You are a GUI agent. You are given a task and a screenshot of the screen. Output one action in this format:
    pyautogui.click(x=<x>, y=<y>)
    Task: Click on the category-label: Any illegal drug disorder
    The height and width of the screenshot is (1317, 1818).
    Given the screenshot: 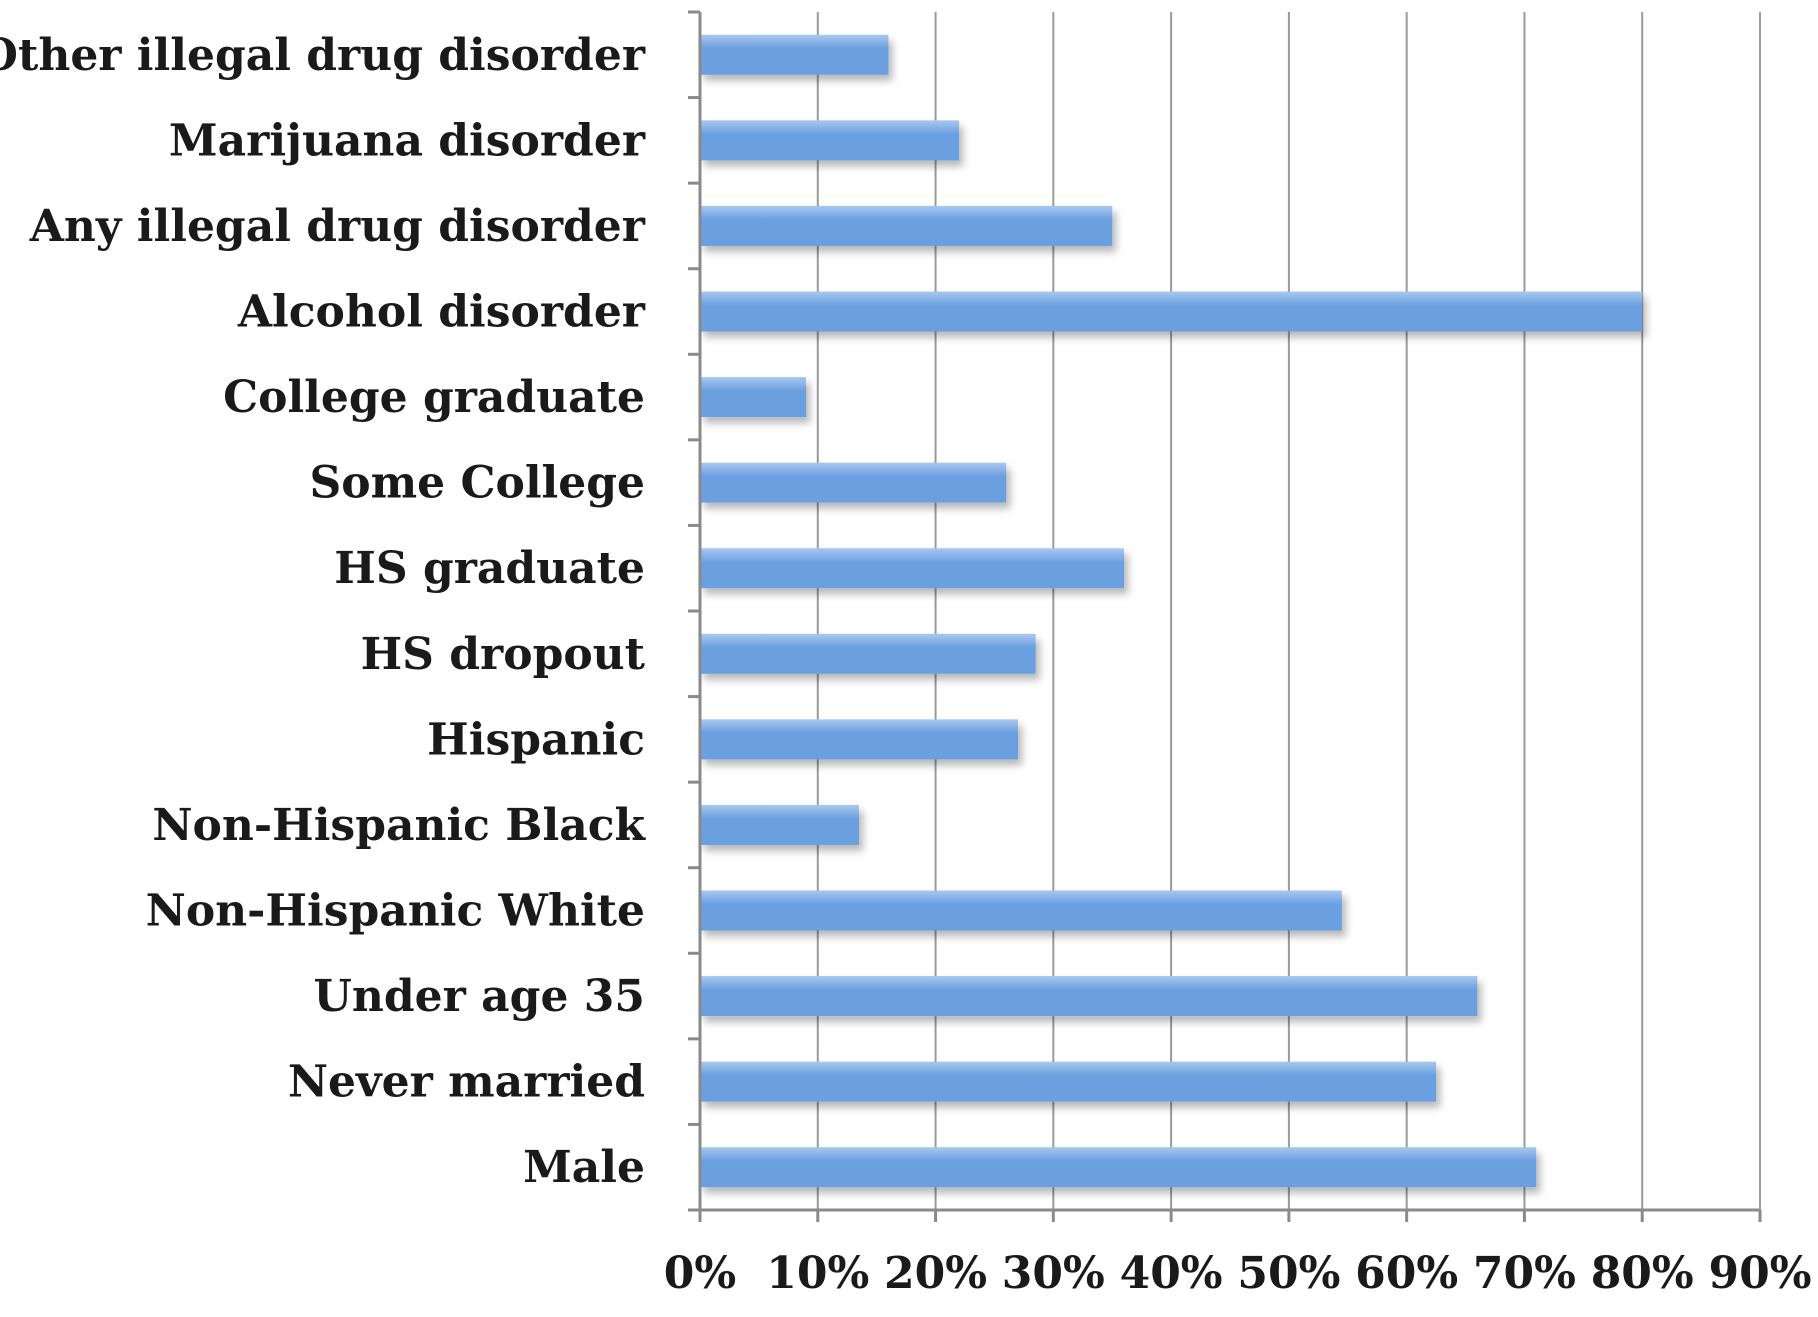 What is the action you would take?
    pyautogui.click(x=337, y=226)
    